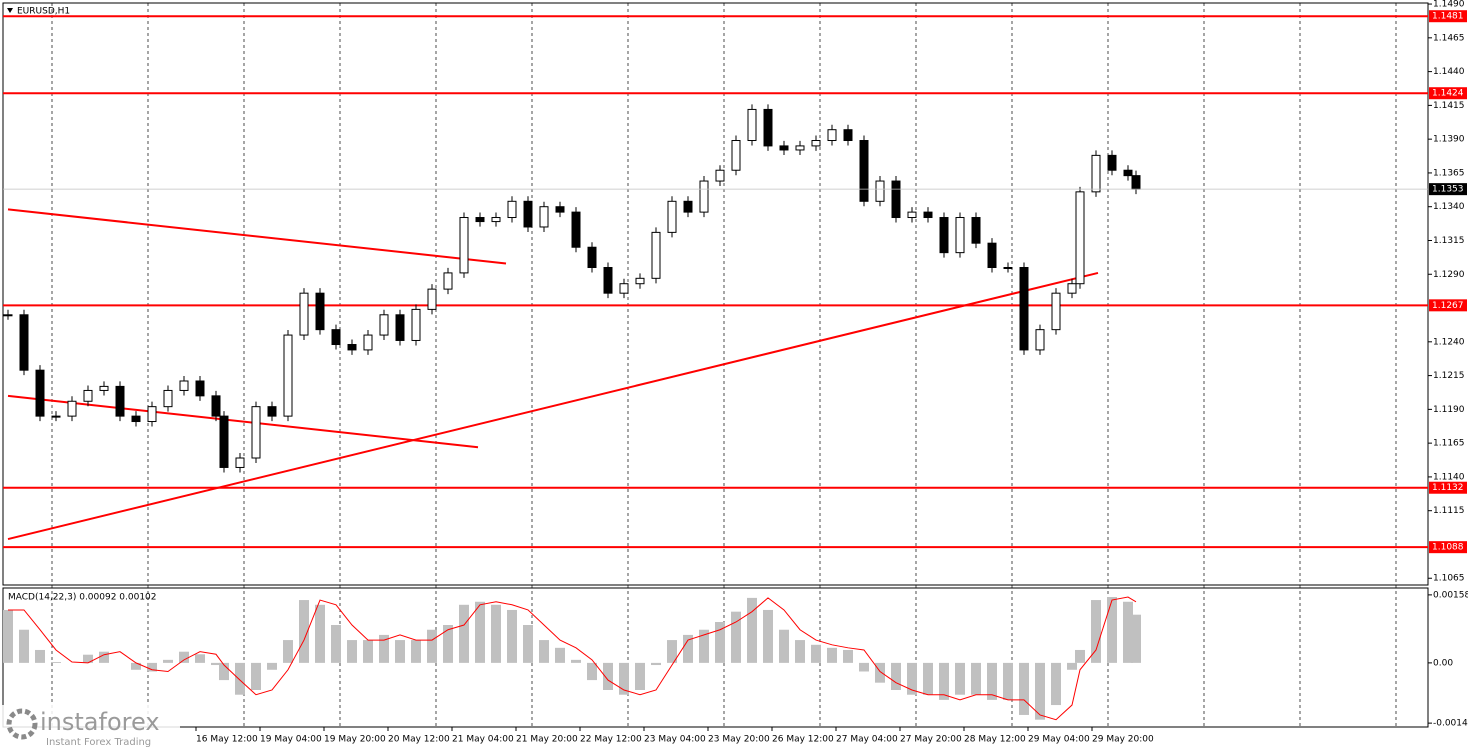  Describe the element at coordinates (257, 236) in the screenshot. I see `trendline` at that location.